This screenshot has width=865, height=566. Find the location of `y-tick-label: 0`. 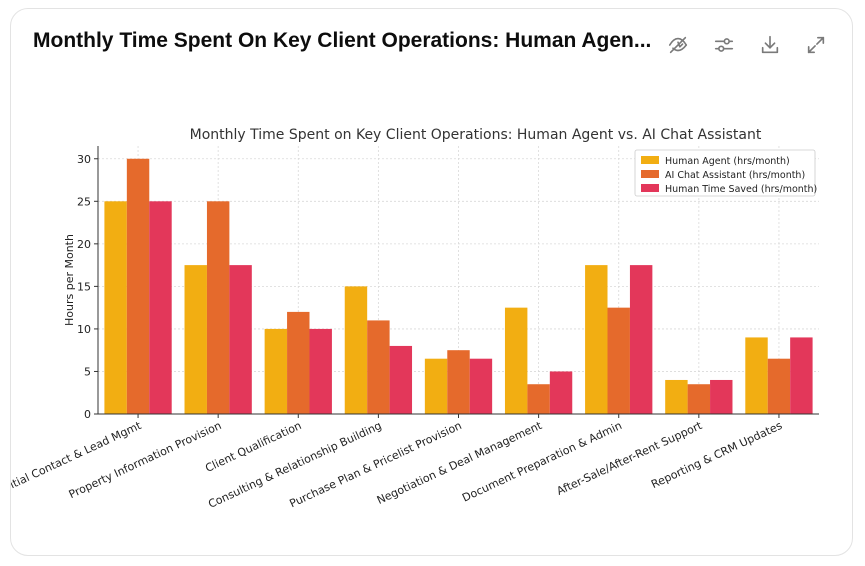

y-tick-label: 0 is located at coordinates (87, 414).